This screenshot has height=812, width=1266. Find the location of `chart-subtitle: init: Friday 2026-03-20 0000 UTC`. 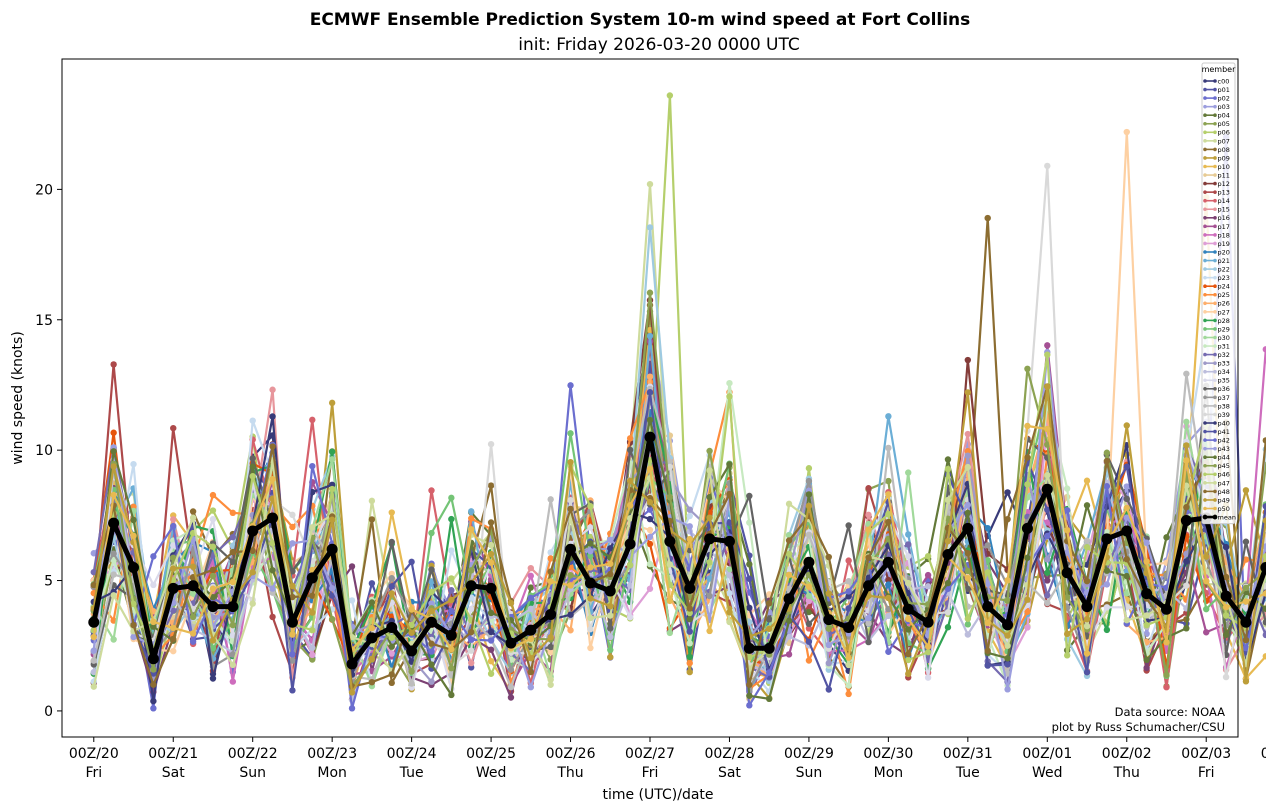

chart-subtitle: init: Friday 2026-03-20 0000 UTC is located at coordinates (659, 45).